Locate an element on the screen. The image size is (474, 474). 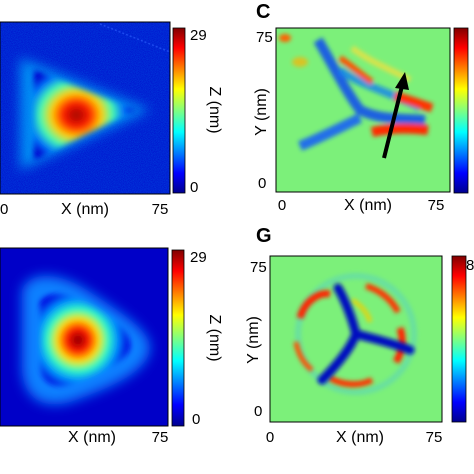
top-right-y-tick-0: 0 is located at coordinates (262, 183).